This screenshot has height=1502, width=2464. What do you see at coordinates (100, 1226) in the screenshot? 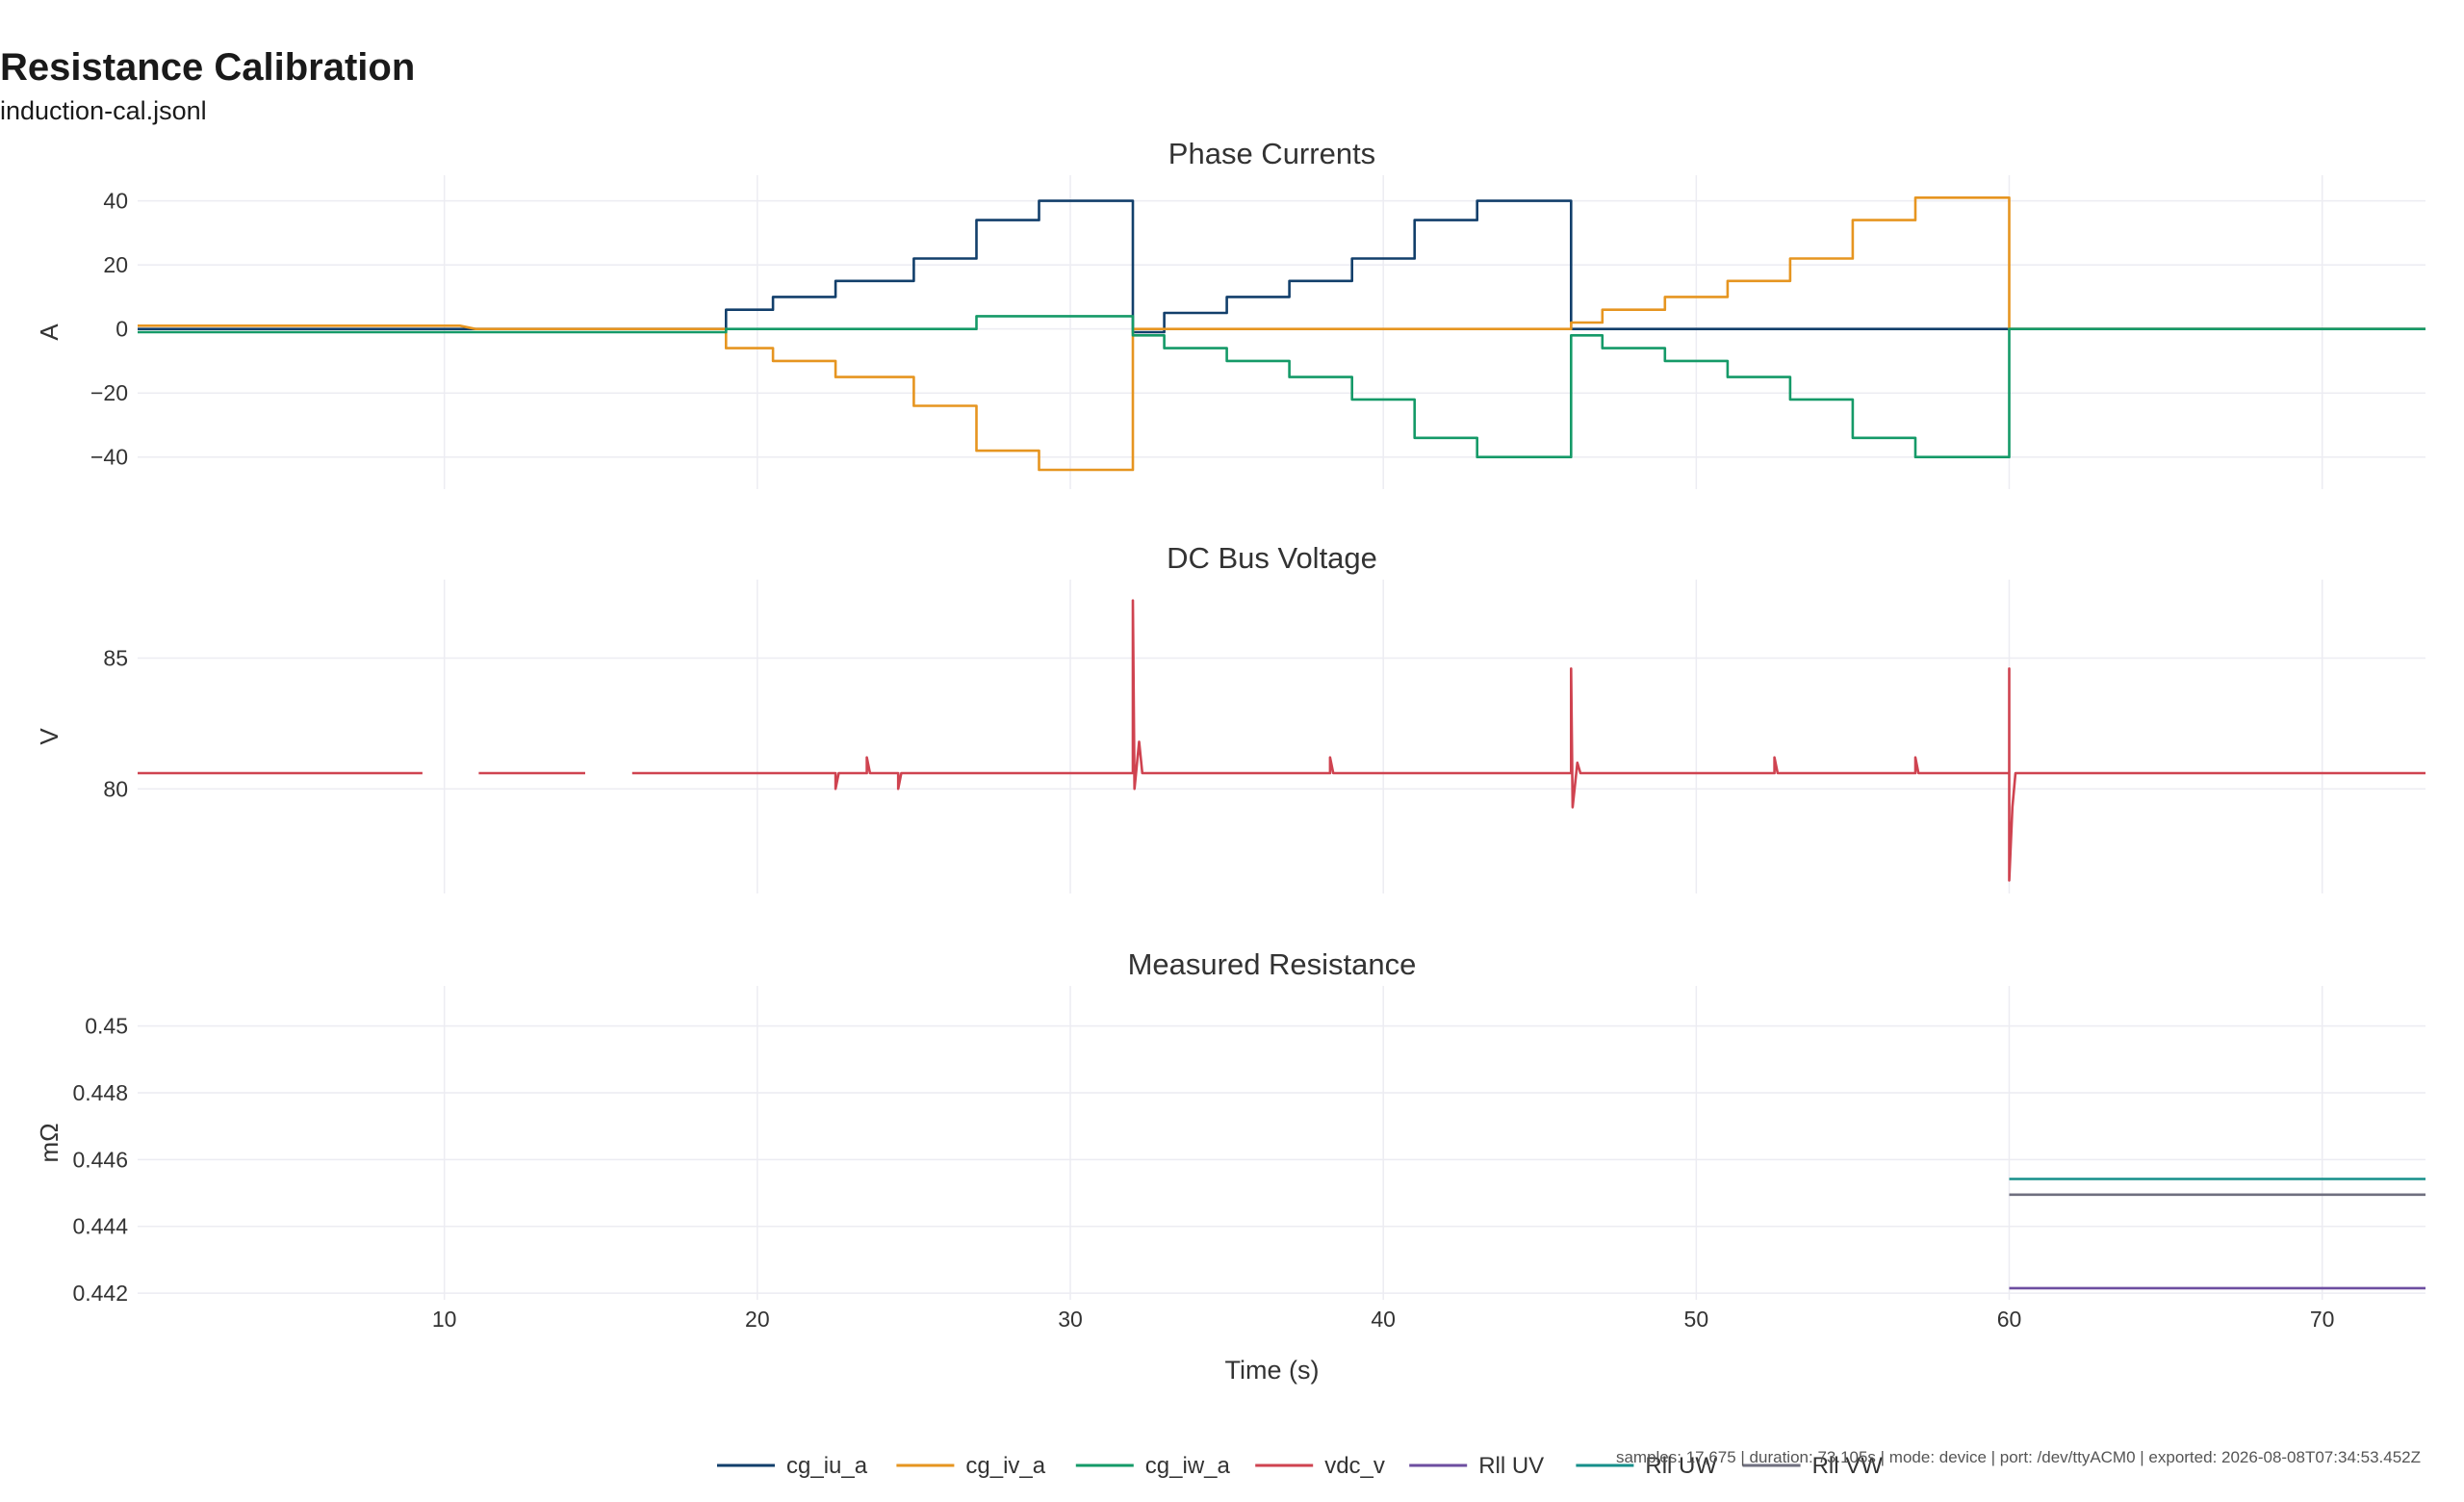
I see `y-tick-label: 0.444` at bounding box center [100, 1226].